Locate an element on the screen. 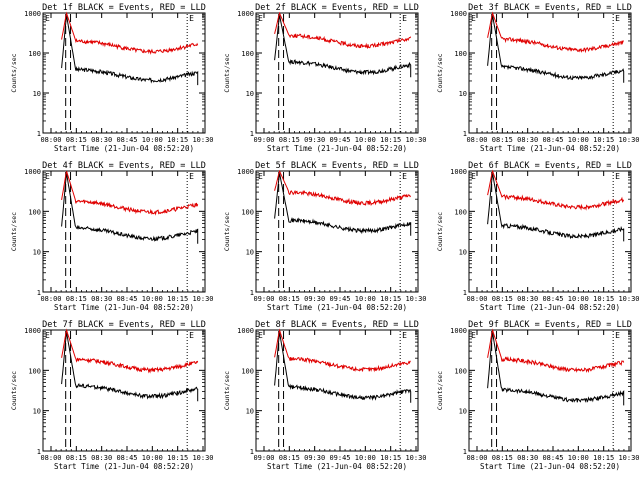  chart-title: Det 4f BLACK = Events, RED = LLD is located at coordinates (124, 166).